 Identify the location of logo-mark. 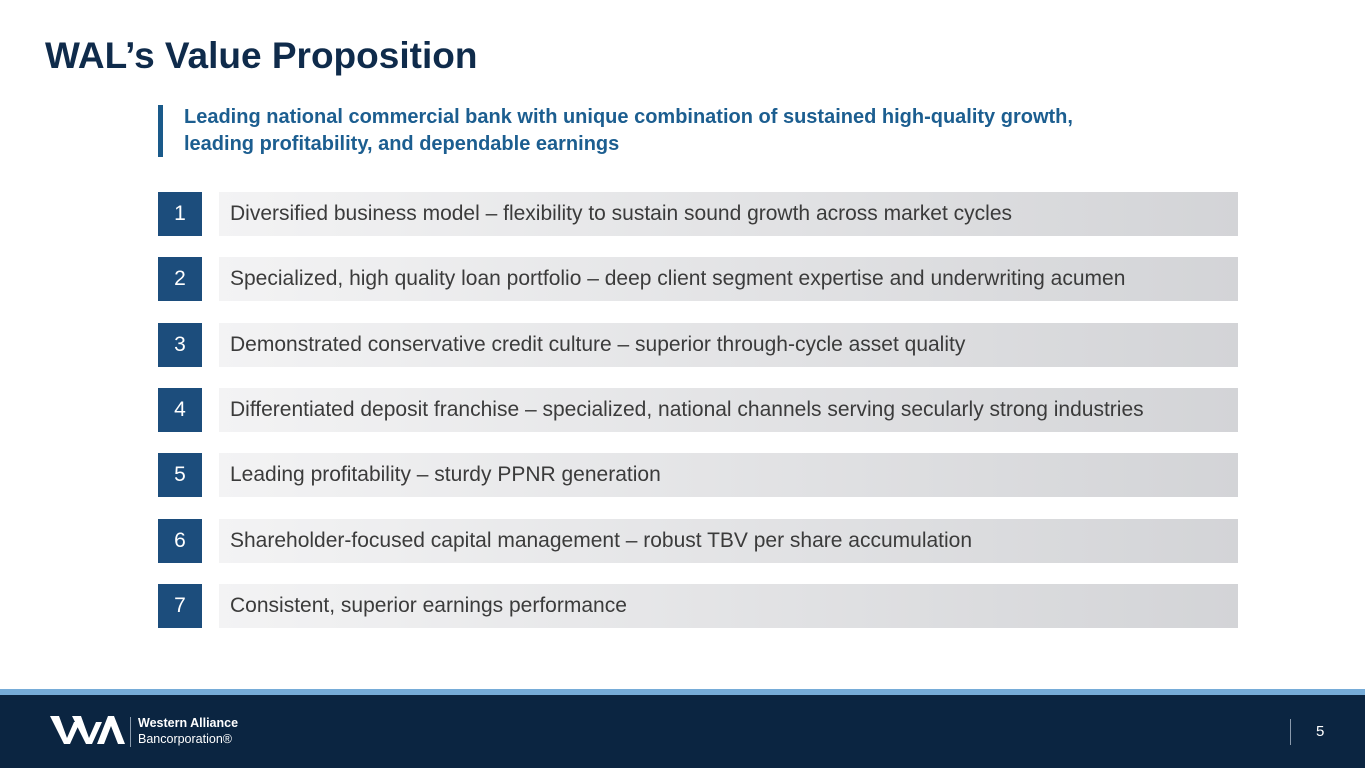
(87, 730).